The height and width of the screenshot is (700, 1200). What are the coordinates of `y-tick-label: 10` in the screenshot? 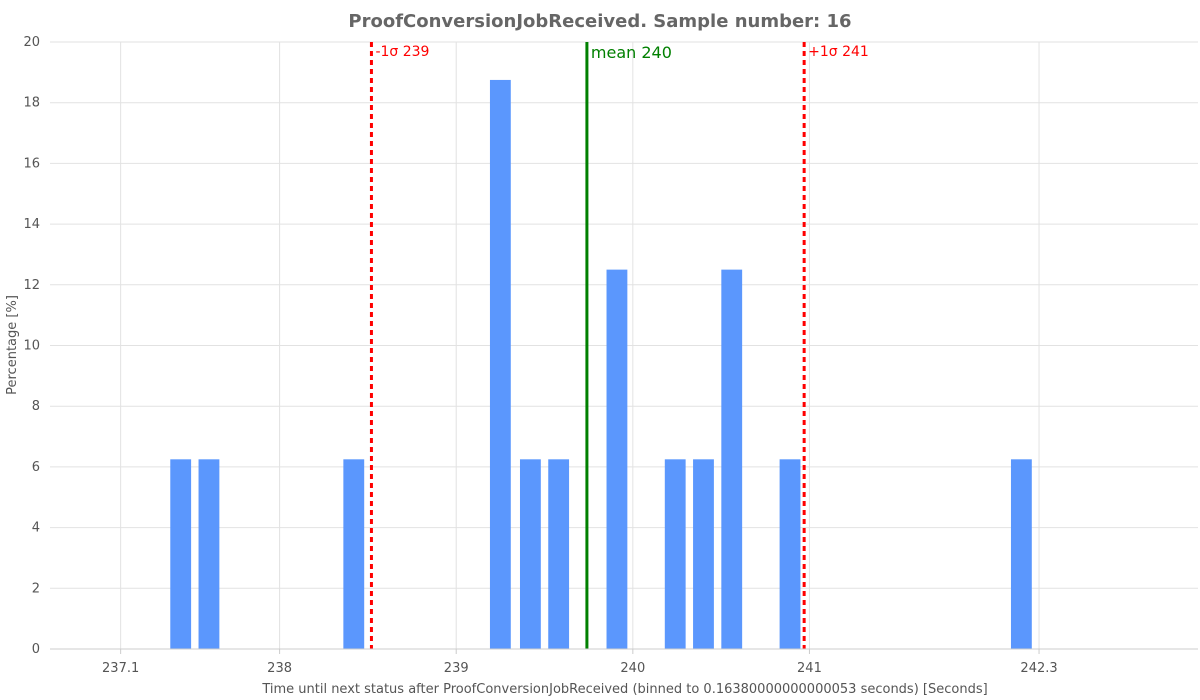 It's located at (31, 346).